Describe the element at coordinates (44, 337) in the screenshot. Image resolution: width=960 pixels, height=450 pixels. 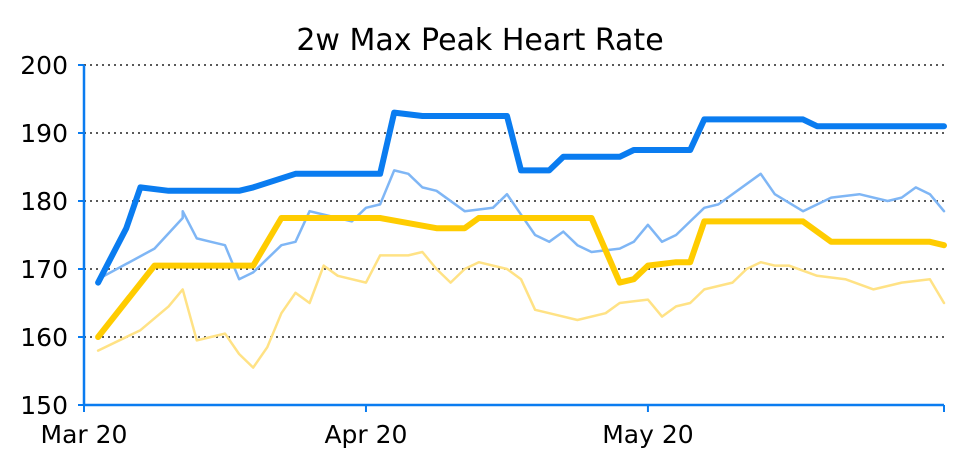
I see `y-tick-label-160: 160` at that location.